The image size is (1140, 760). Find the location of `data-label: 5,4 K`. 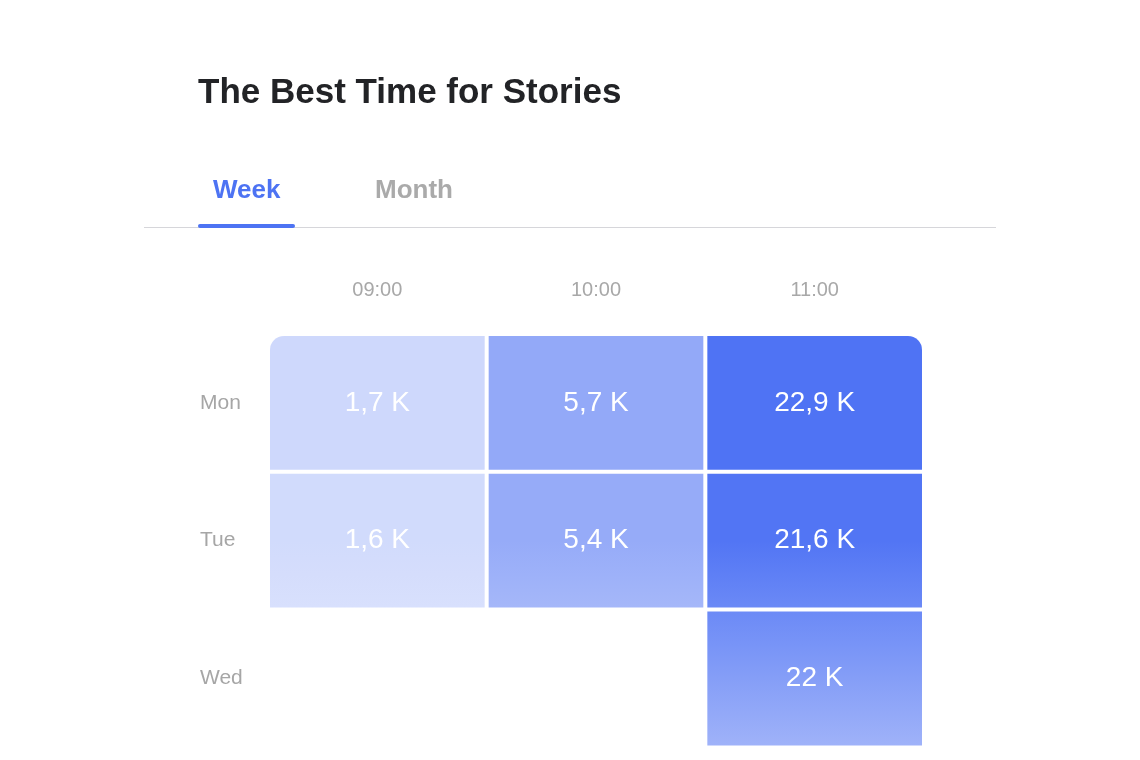

data-label: 5,4 K is located at coordinates (596, 539).